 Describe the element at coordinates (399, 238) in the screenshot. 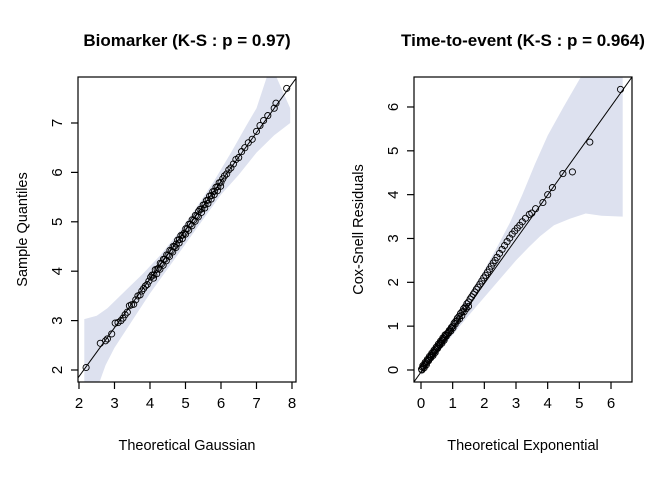

I see `y-axis: 0 1 2 3 4 5 6` at that location.